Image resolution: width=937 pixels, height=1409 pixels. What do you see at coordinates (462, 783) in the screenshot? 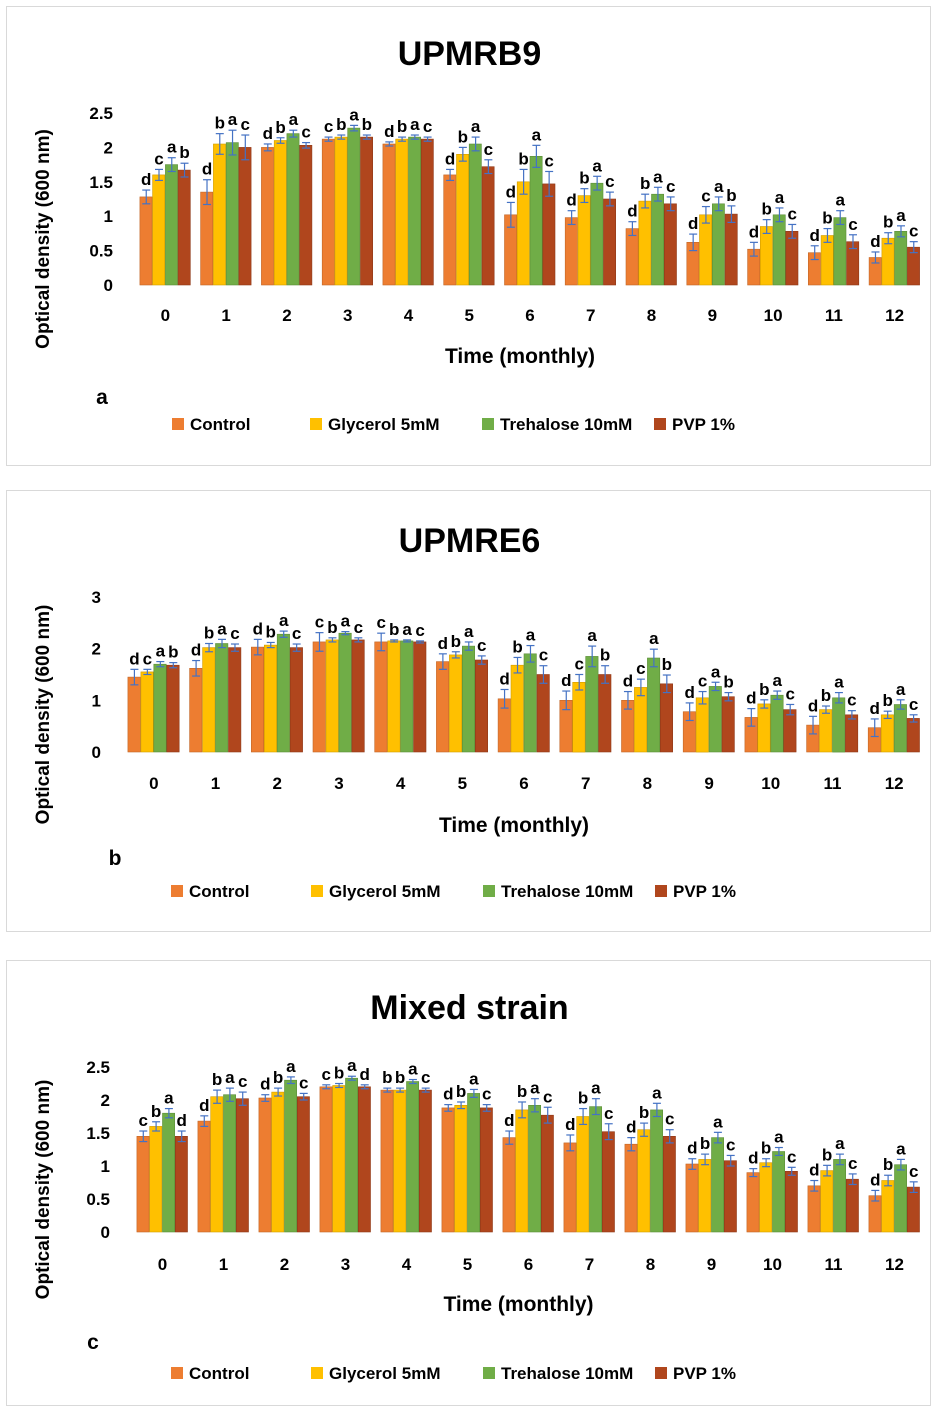
I see `x-tick-label: 5` at bounding box center [462, 783].